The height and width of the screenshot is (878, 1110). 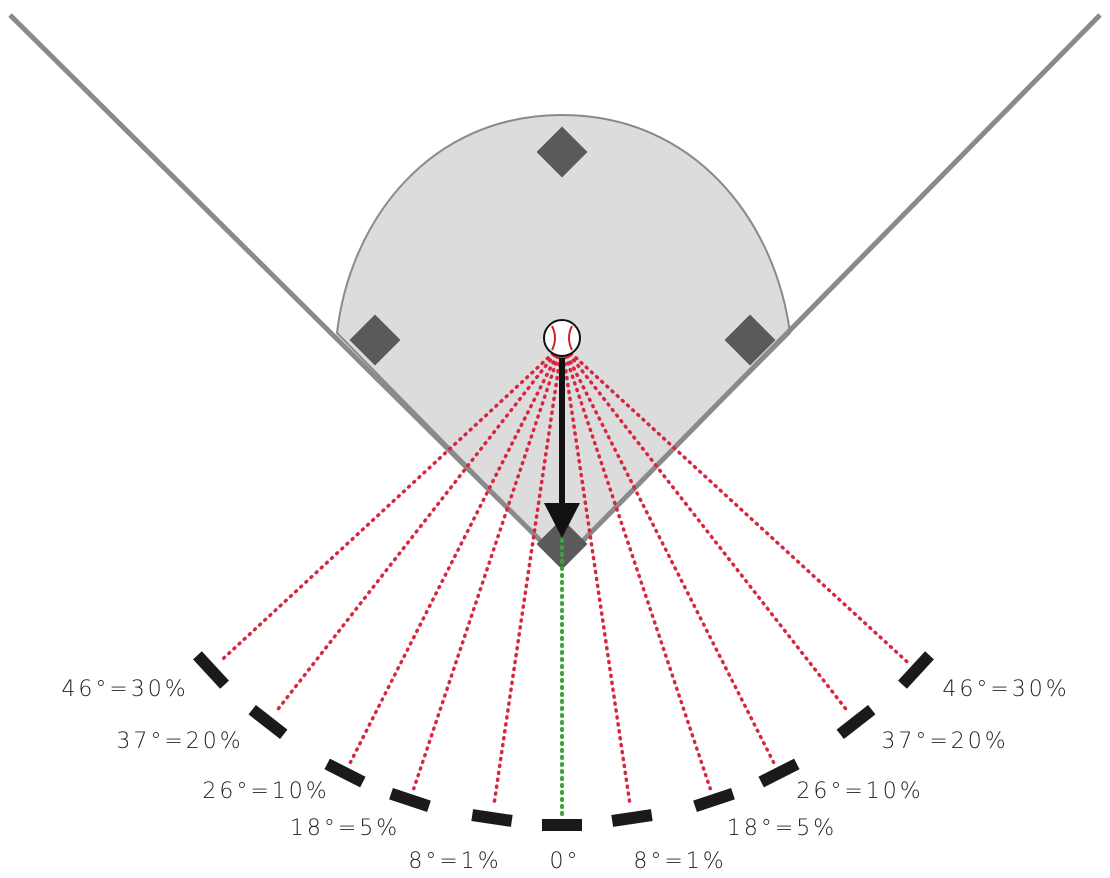 I want to click on ball-seams, so click(x=562, y=338).